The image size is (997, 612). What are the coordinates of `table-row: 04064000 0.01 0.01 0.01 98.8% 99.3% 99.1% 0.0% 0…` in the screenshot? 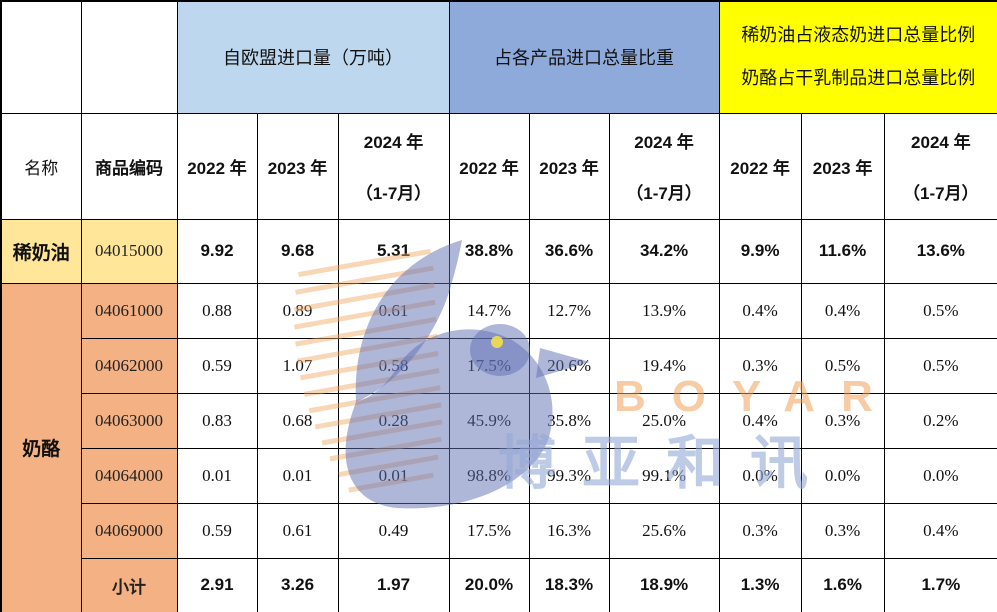 It's located at (499, 475).